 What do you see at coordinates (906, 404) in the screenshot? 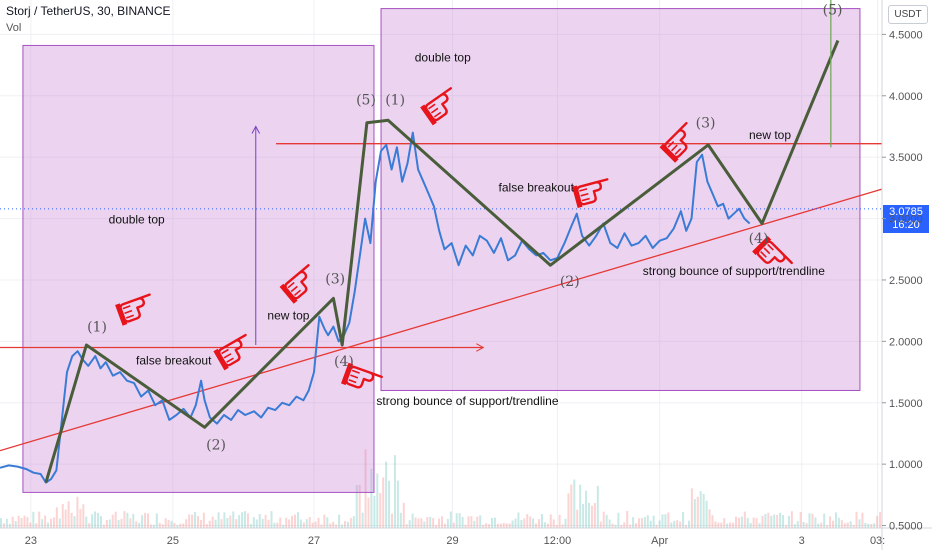
I see `price-tick-label: 1.5000` at bounding box center [906, 404].